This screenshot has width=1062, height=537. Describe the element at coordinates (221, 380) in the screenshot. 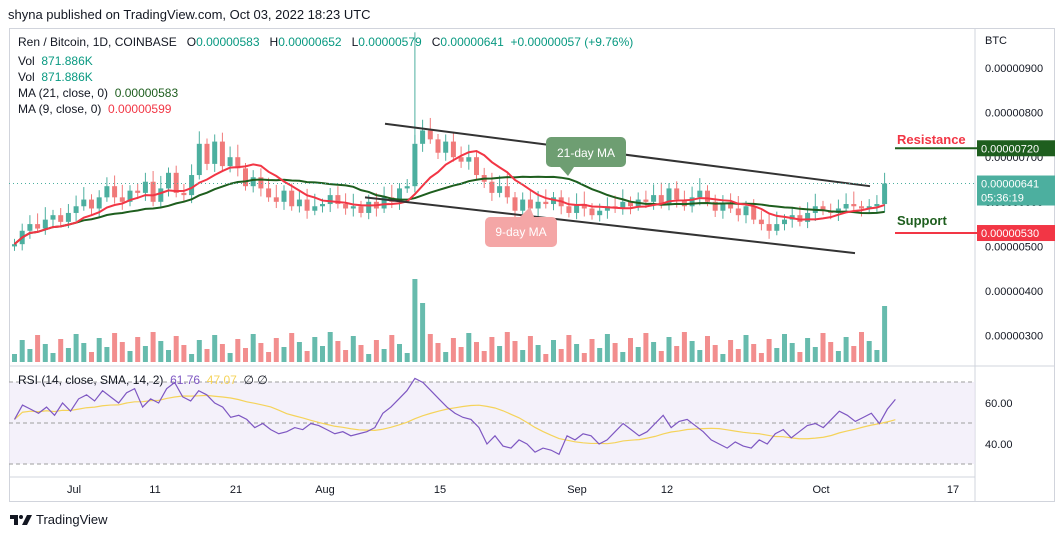

I see `rsi-sma-value: 47.07` at that location.